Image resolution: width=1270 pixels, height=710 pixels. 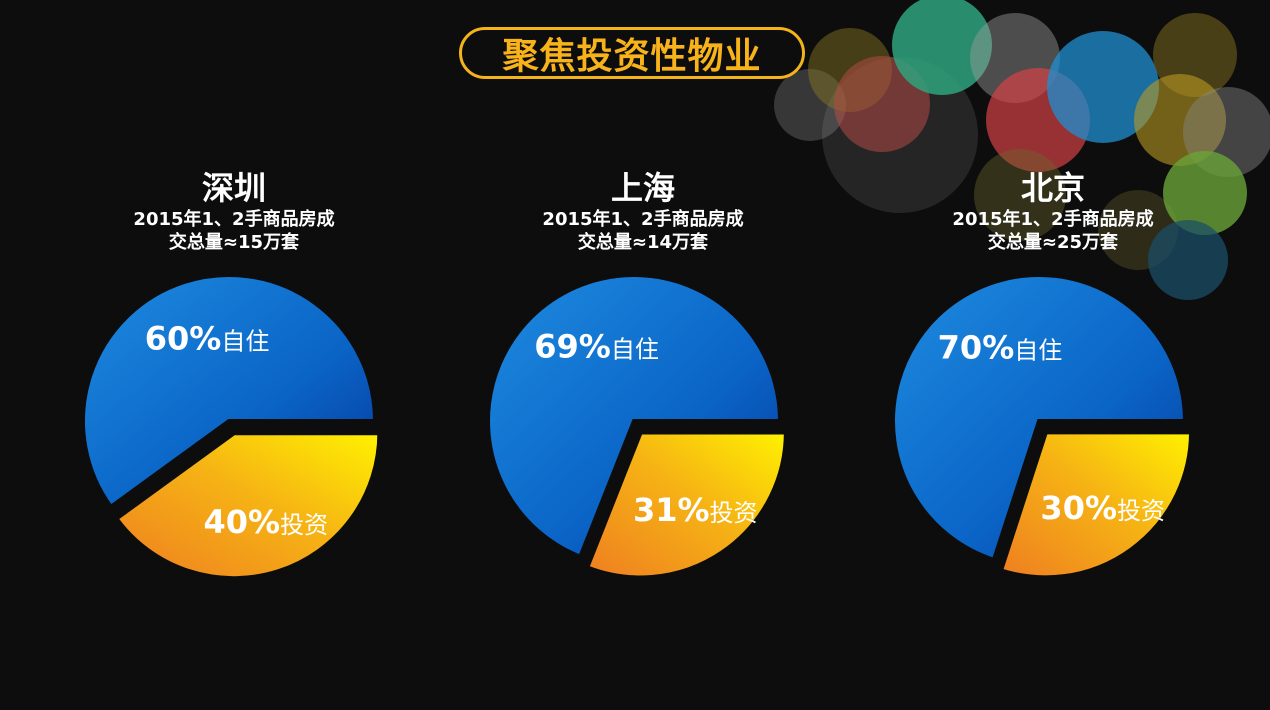 I want to click on pie-label-investment: 30%投资, so click(x=1102, y=508).